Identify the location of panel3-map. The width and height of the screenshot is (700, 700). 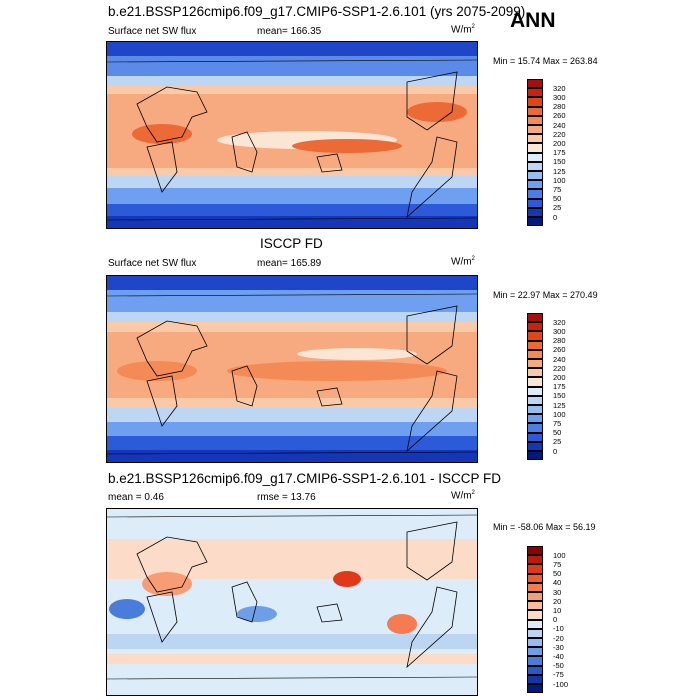
(292, 602).